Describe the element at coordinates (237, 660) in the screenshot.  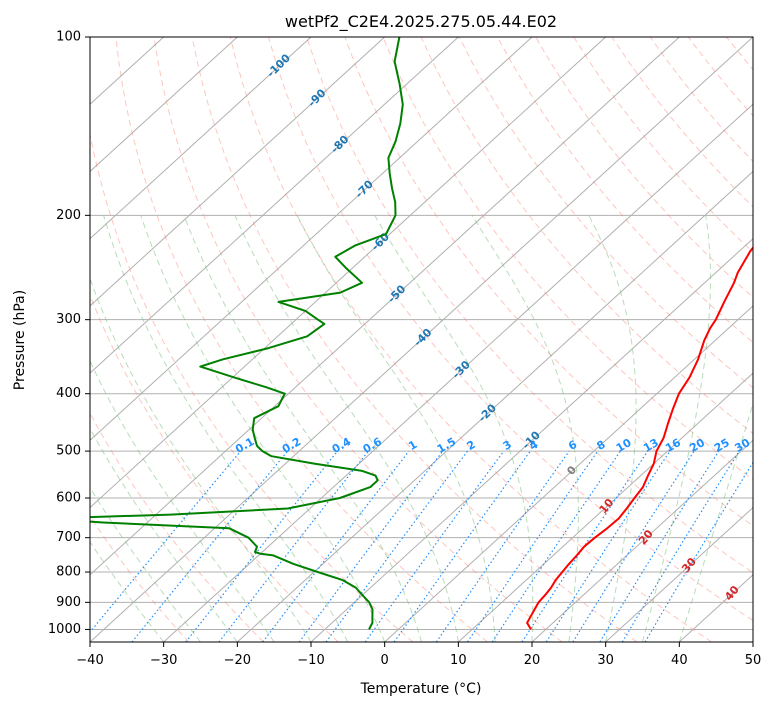
I see `x-tick-label: −20` at that location.